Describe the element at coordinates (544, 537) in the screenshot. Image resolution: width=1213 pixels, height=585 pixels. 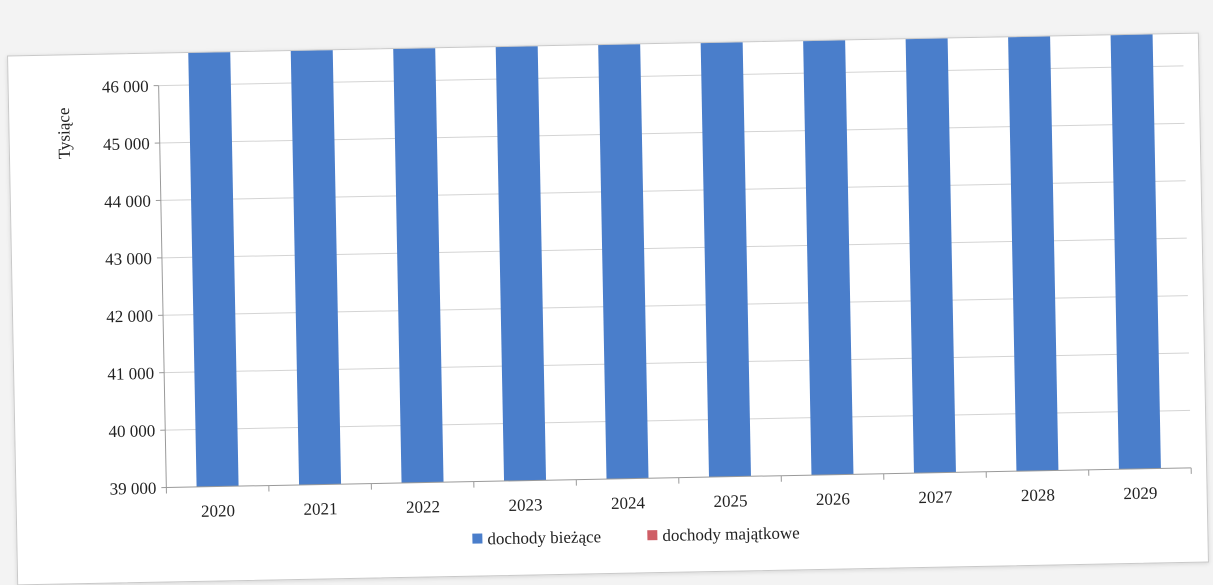
I see `legend-label-dochody-biezace: dochody bieżące` at that location.